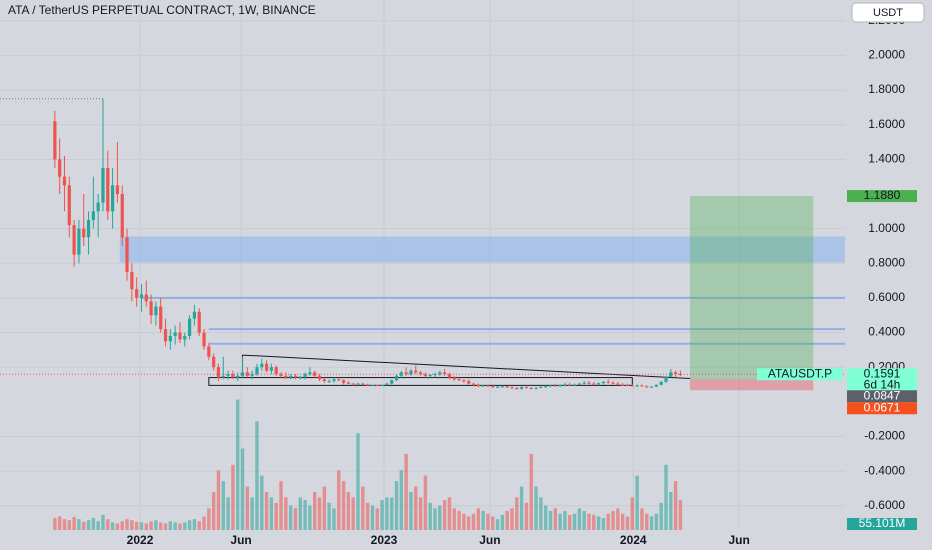 This screenshot has height=550, width=932. I want to click on x-tick-label: 2023, so click(384, 540).